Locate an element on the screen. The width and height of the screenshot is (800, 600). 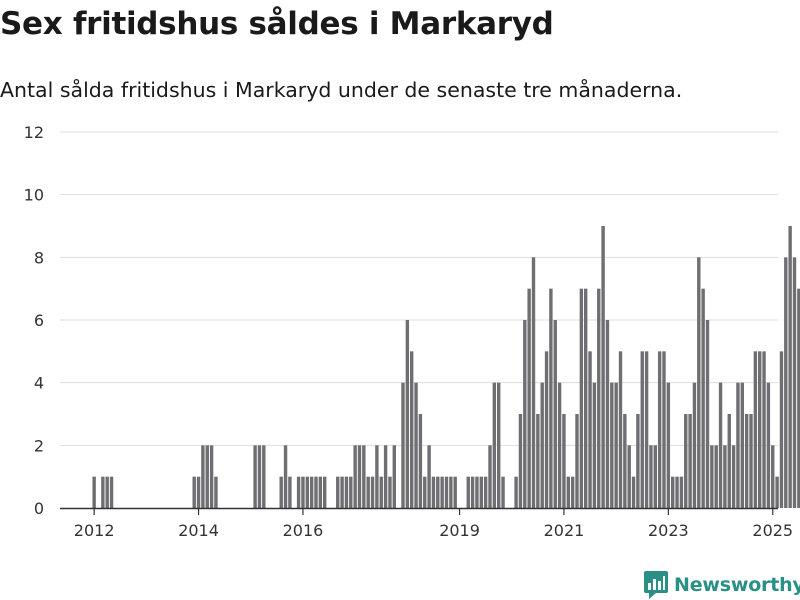
newsworthy-logo-icon is located at coordinates (656, 585).